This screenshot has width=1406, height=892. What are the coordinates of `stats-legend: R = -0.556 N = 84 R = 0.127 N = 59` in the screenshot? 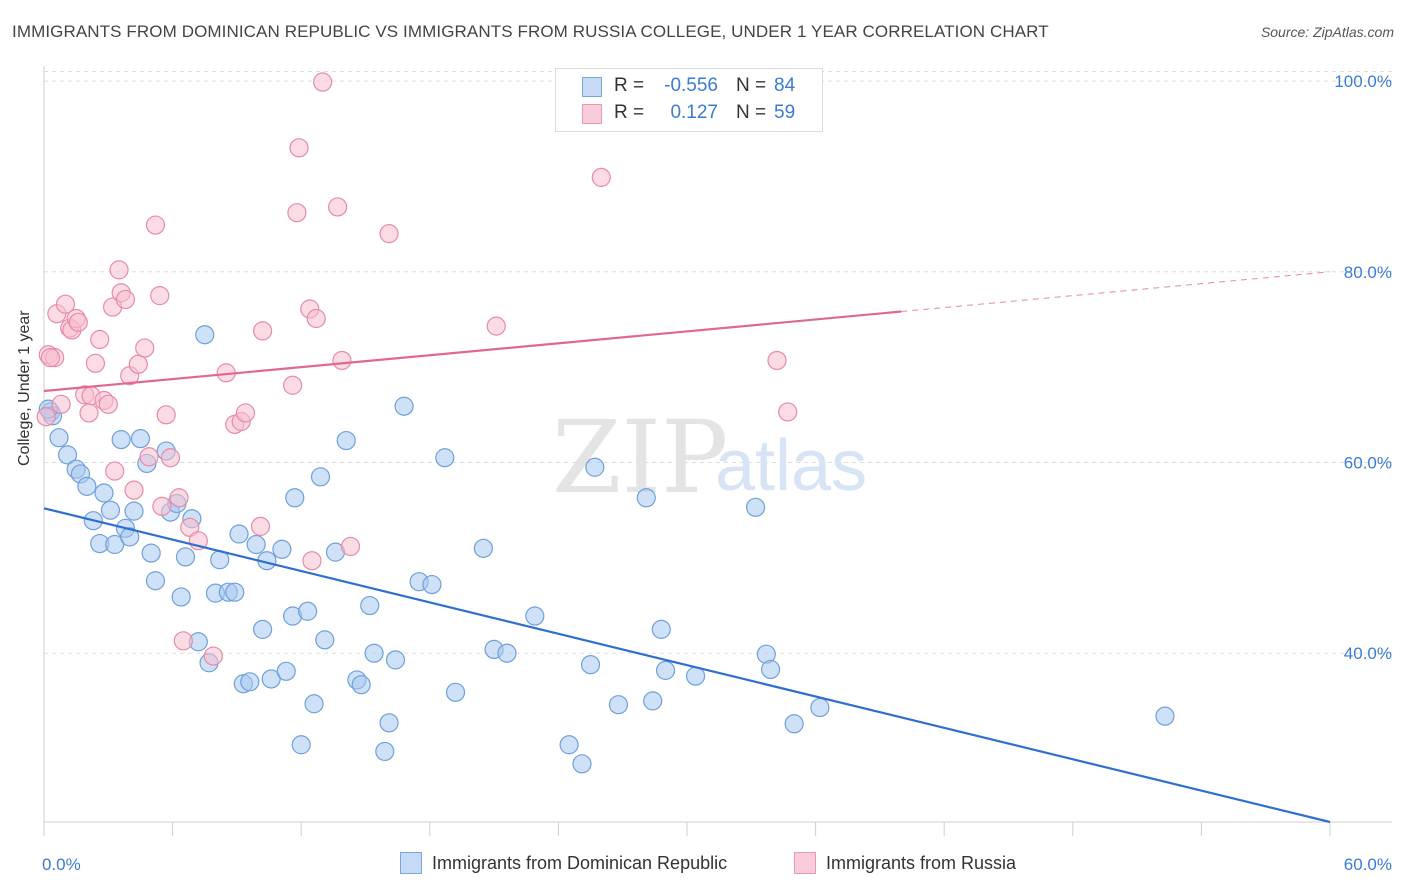 It's located at (689, 100).